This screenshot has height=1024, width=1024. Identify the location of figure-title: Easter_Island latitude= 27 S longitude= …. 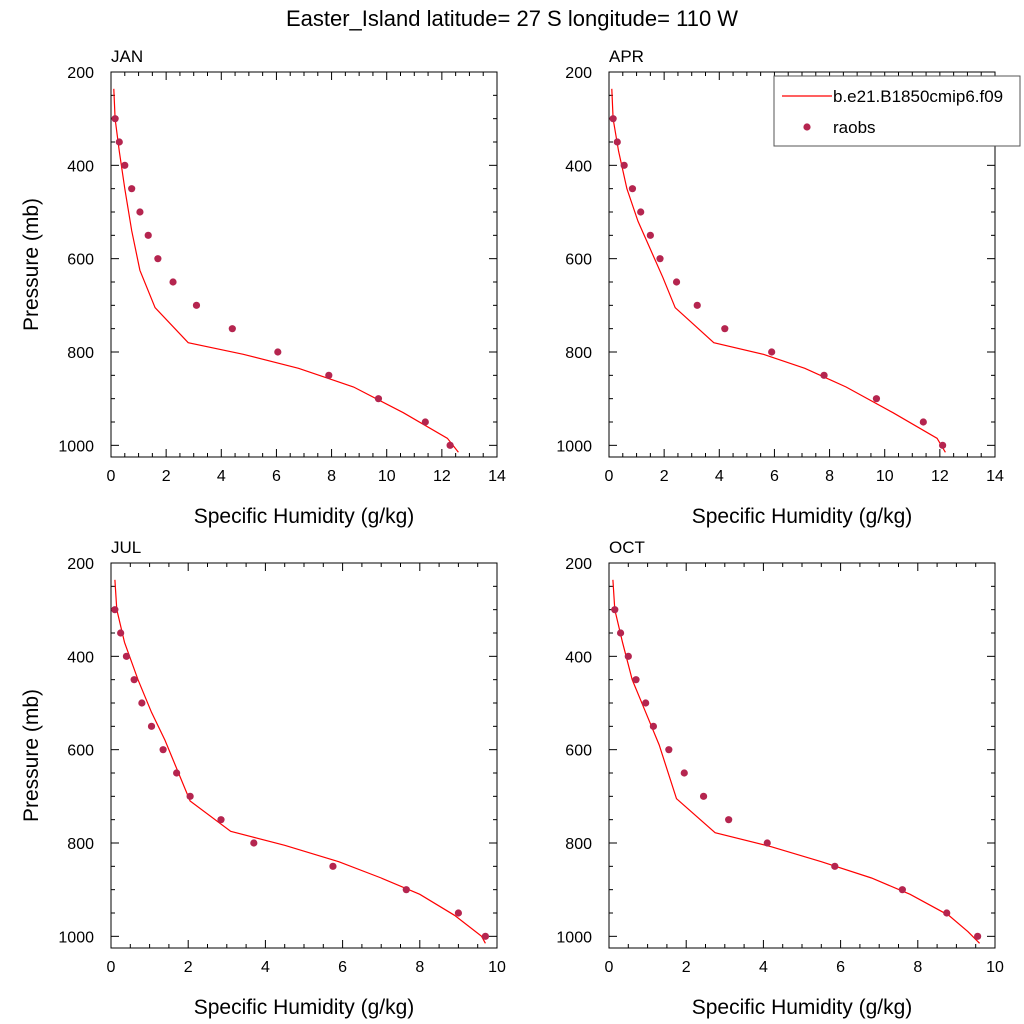
(512, 18).